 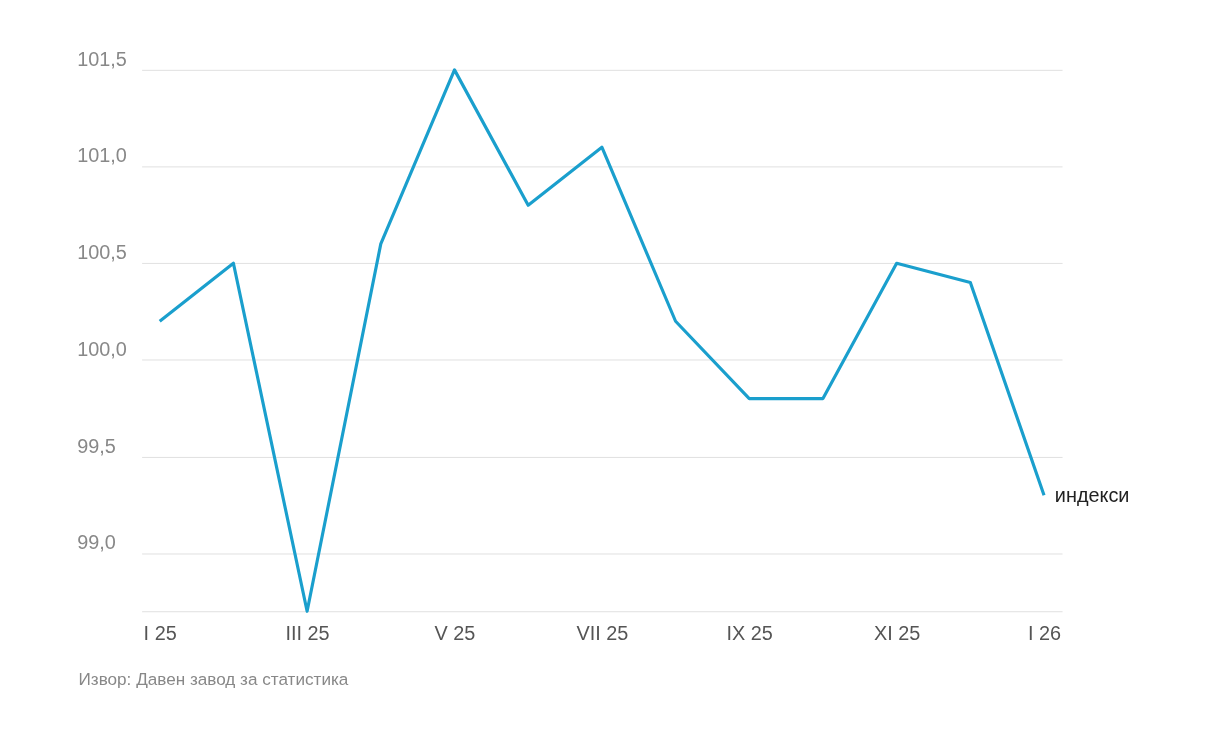 I want to click on x-tick-label: V 25, so click(x=455, y=632).